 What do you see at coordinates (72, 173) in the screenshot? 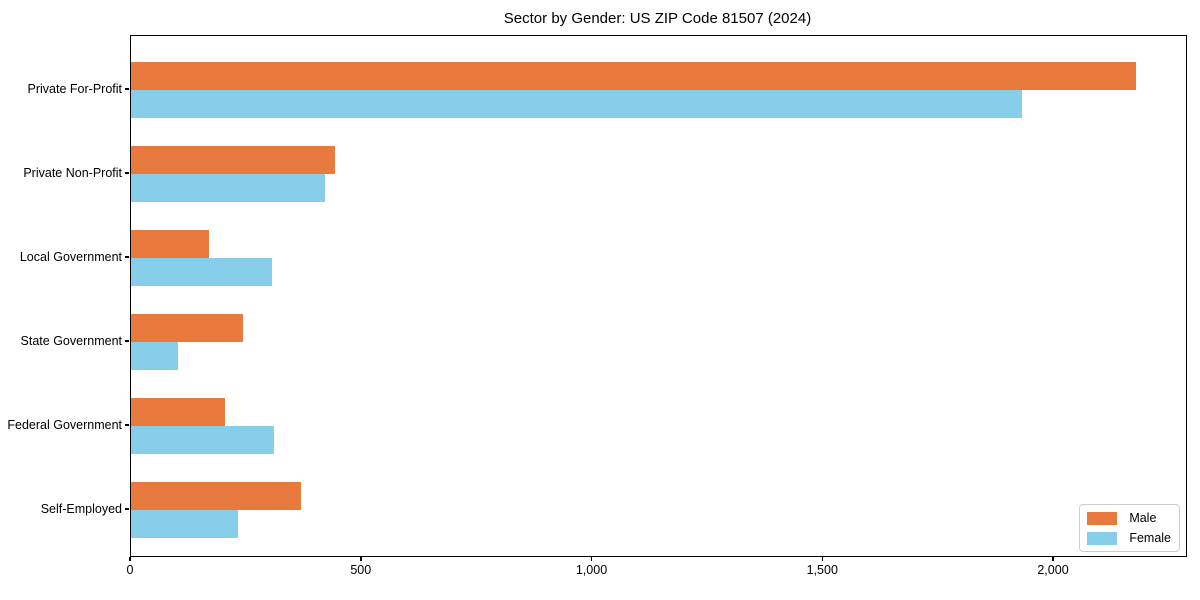
I see `y-label-private-non-profit: Private Non-Profit` at bounding box center [72, 173].